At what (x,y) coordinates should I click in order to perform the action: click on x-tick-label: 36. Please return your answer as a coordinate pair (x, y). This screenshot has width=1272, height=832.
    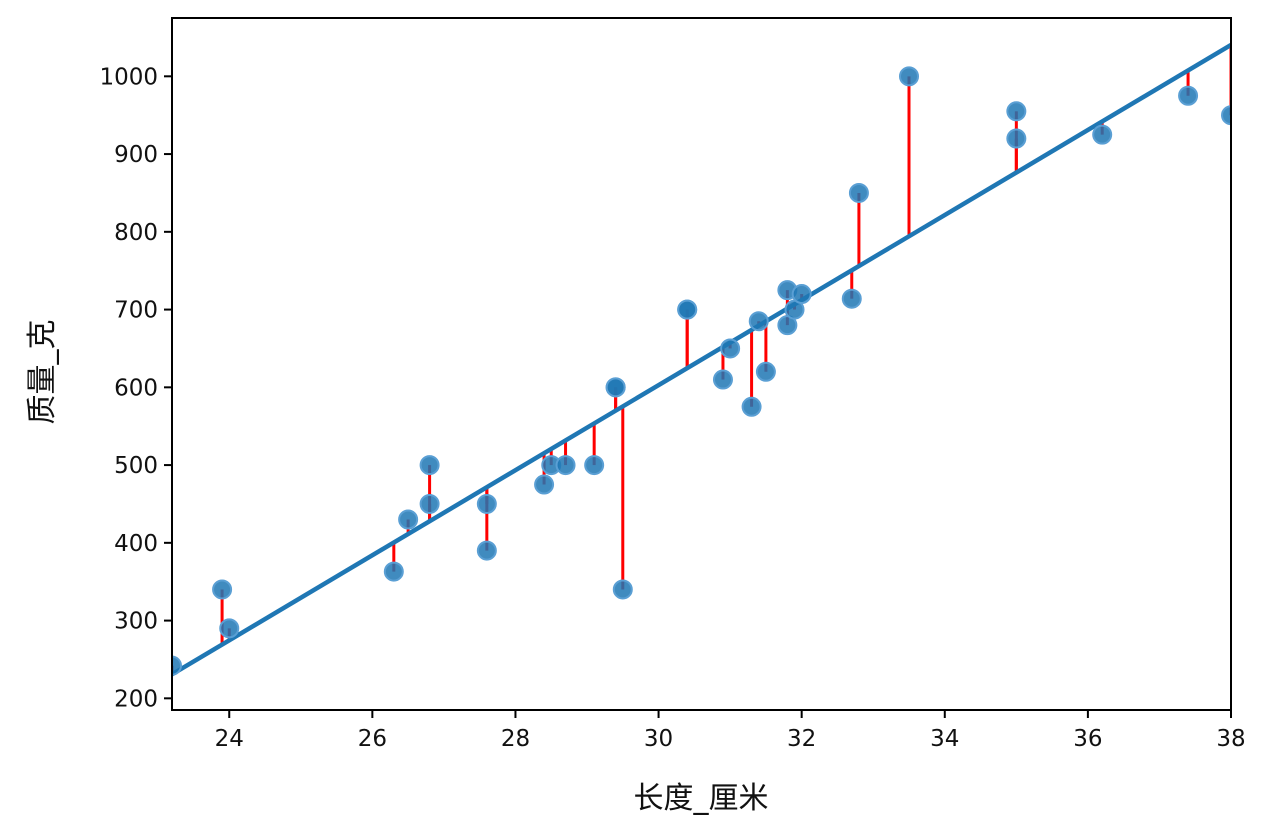
    Looking at the image, I should click on (1087, 739).